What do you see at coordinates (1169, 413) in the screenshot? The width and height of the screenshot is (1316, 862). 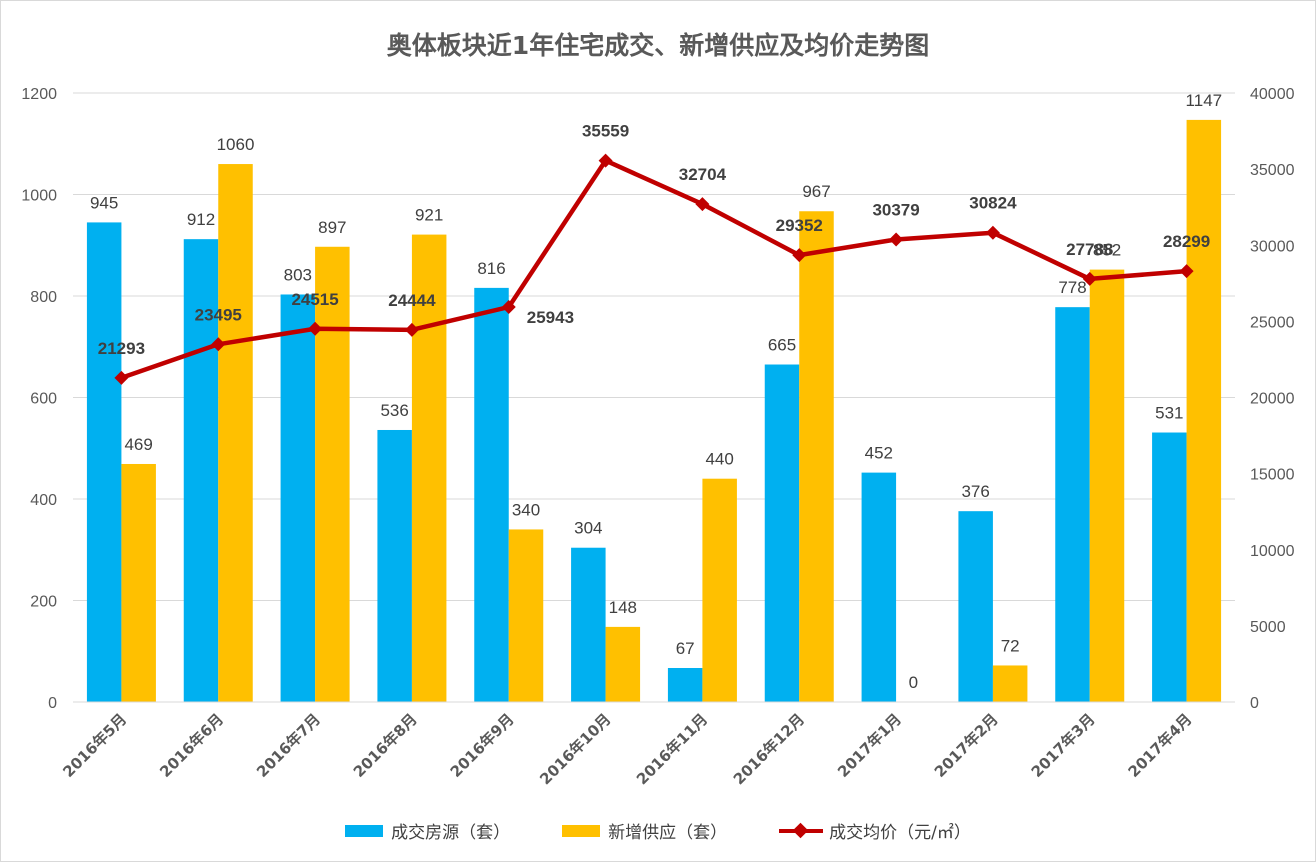 I see `data-label-transactions: 531` at bounding box center [1169, 413].